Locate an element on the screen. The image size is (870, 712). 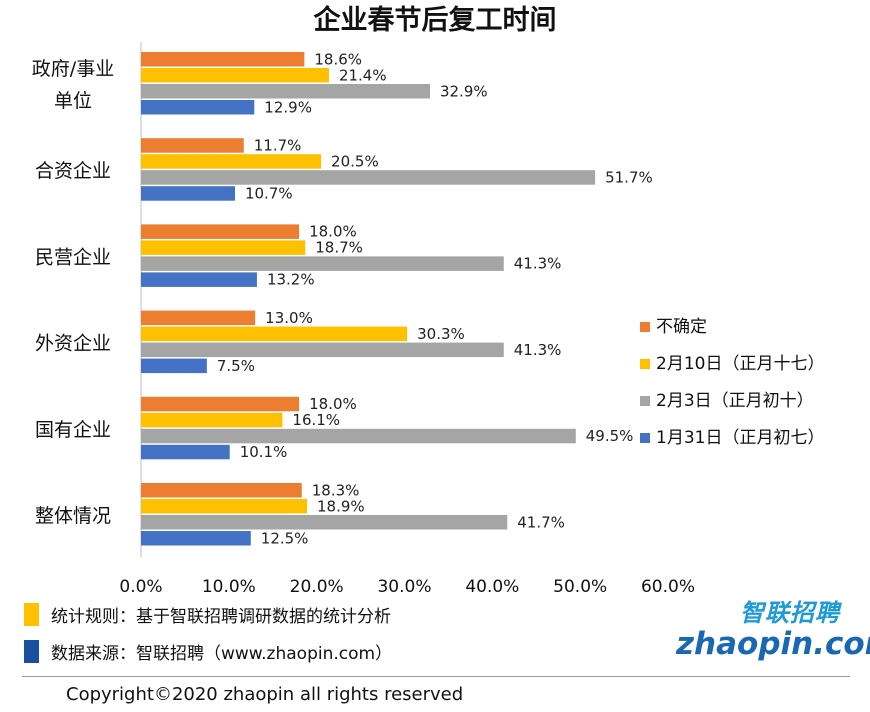
x-tick-label: 10.0% is located at coordinates (229, 587).